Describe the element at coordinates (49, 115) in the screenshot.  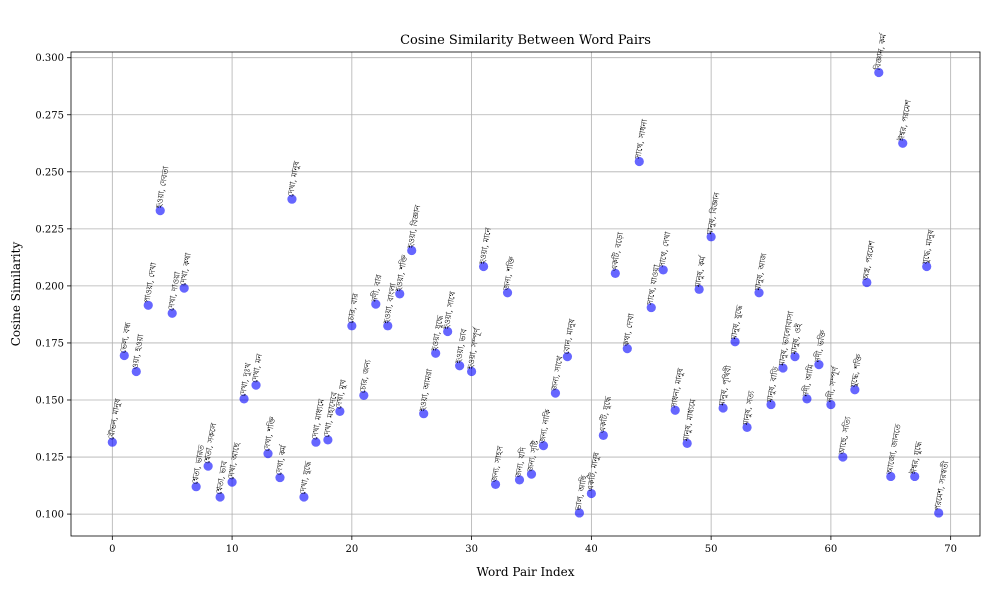
I see `y-tick-label: 0.275` at that location.